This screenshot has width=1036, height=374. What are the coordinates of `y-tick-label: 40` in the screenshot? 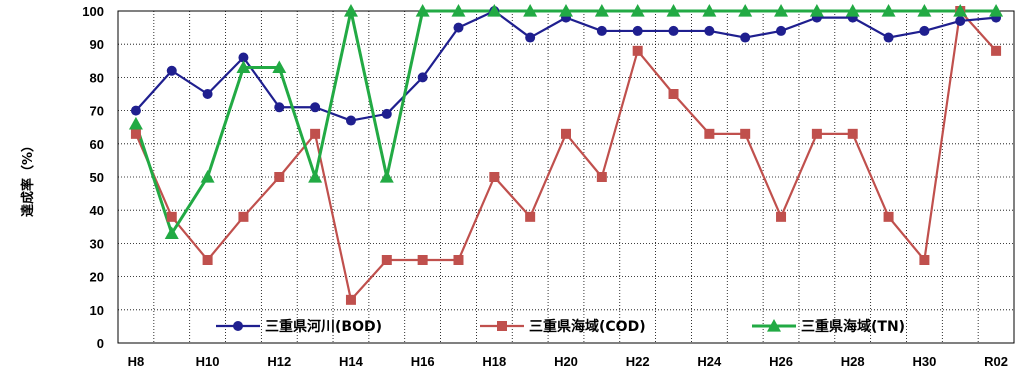 It's located at (97, 210).